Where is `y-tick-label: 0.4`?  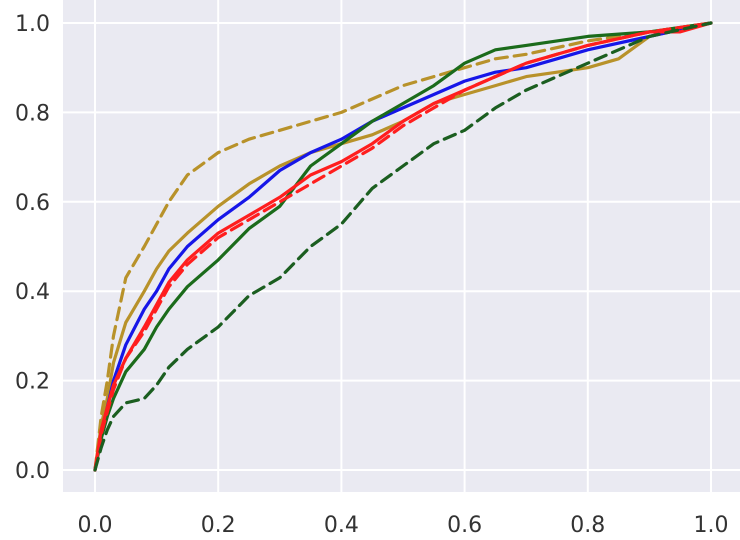 y-tick-label: 0.4 is located at coordinates (32, 292).